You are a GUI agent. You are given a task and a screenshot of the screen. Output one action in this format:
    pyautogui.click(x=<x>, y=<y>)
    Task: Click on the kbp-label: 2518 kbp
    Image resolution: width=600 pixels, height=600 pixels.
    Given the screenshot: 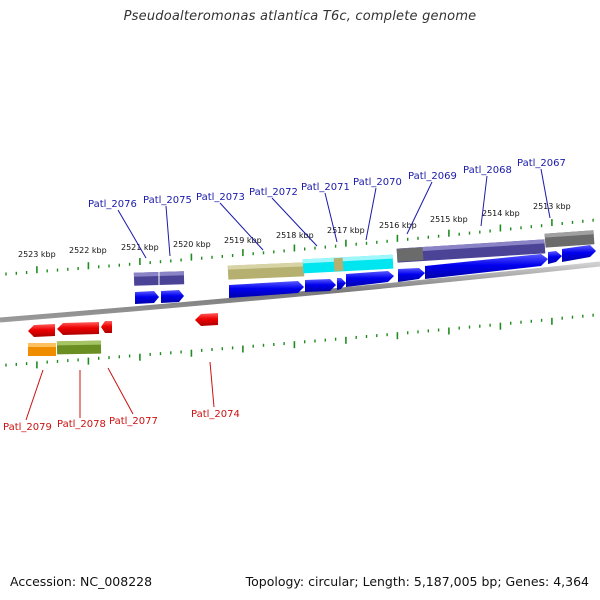 What is the action you would take?
    pyautogui.click(x=295, y=235)
    